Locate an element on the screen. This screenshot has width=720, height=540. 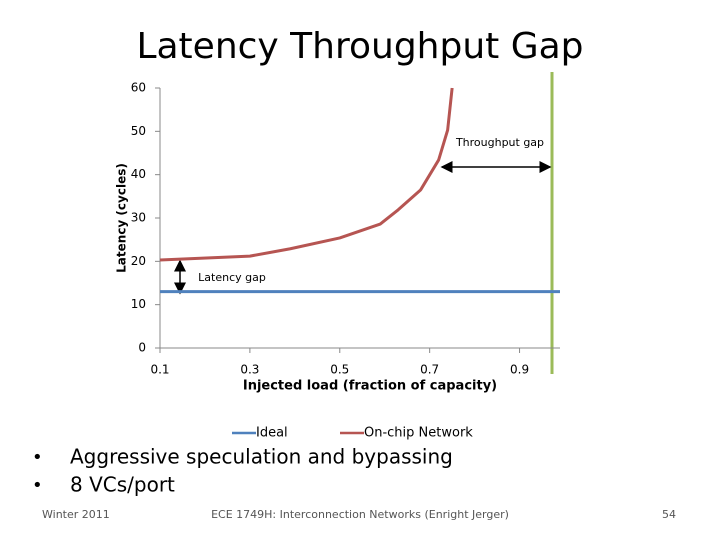
y-axis-label: Latency (cycles) is located at coordinates (122, 218).